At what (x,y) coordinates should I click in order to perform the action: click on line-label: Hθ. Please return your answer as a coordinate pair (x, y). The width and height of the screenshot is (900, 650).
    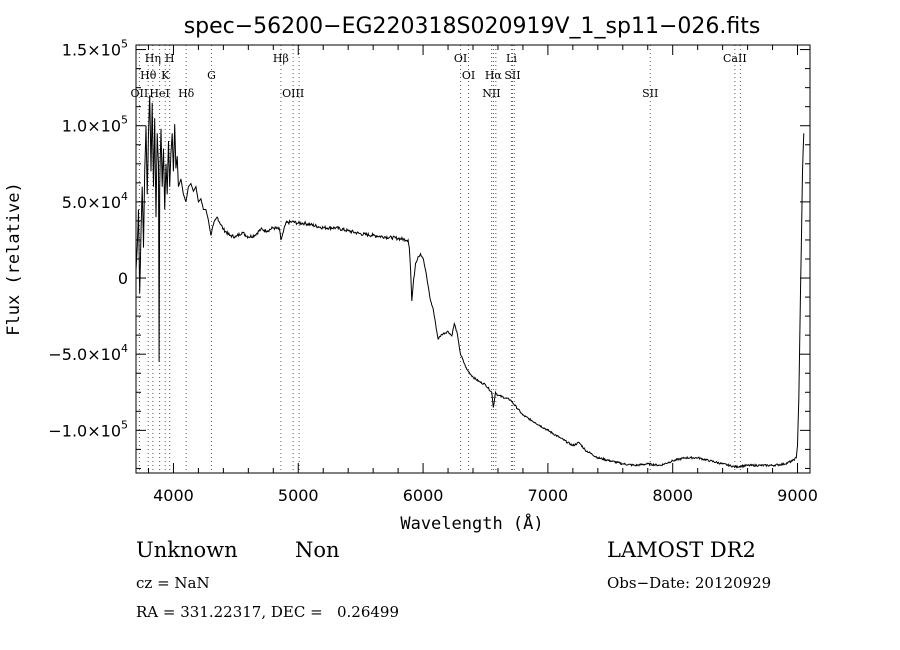
    Looking at the image, I should click on (148, 75).